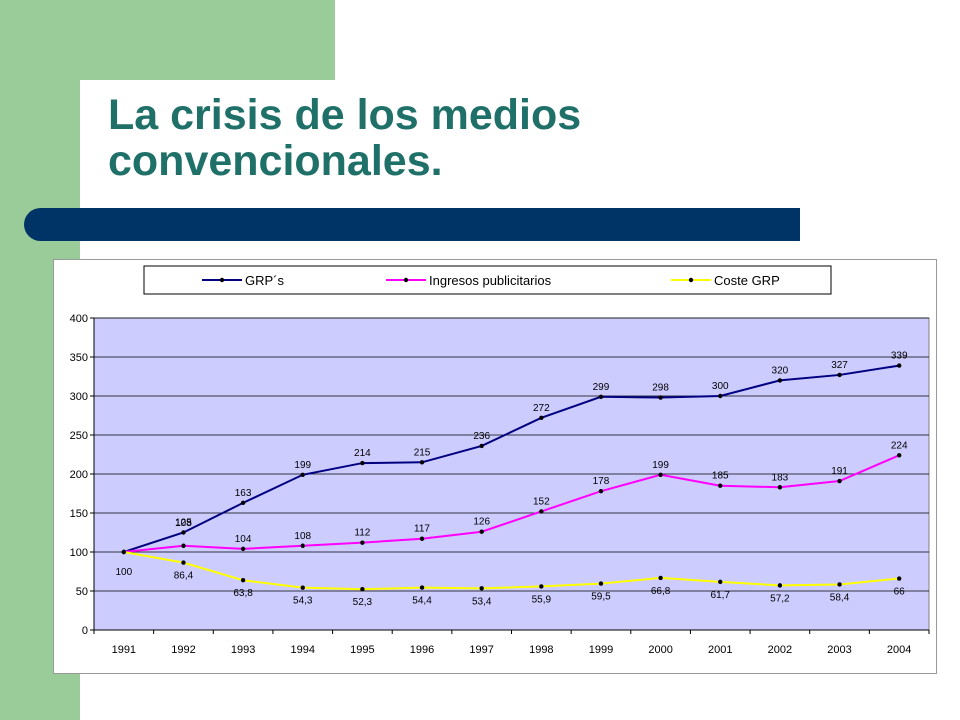 The height and width of the screenshot is (720, 960). What do you see at coordinates (720, 386) in the screenshot?
I see `data-label-s0-2001: 300` at bounding box center [720, 386].